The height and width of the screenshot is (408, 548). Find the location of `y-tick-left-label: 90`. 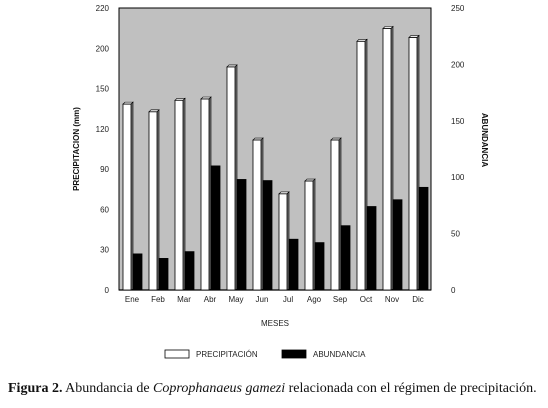

y-tick-left-label: 90 is located at coordinates (104, 169).